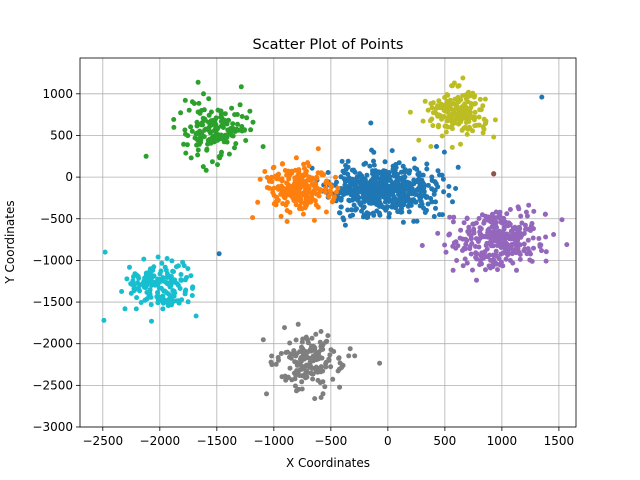 This screenshot has width=640, height=480. What do you see at coordinates (69, 177) in the screenshot?
I see `y-tick-label: 0` at bounding box center [69, 177].